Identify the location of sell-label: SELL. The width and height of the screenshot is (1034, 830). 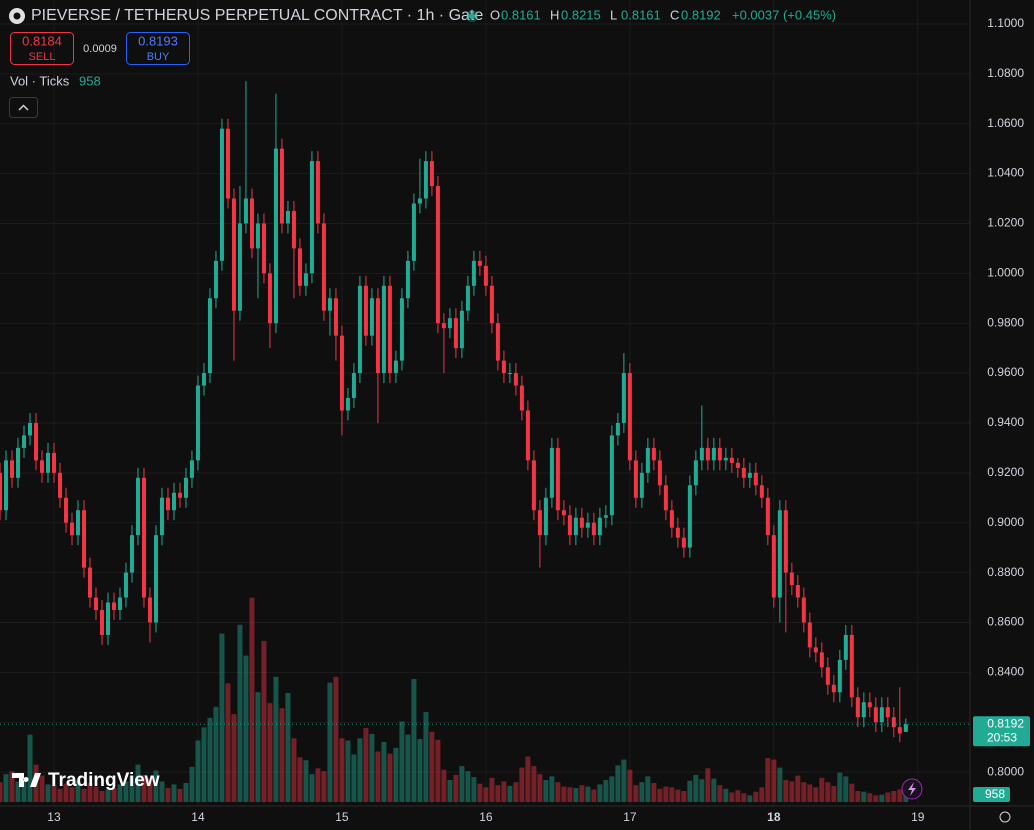
(42, 57).